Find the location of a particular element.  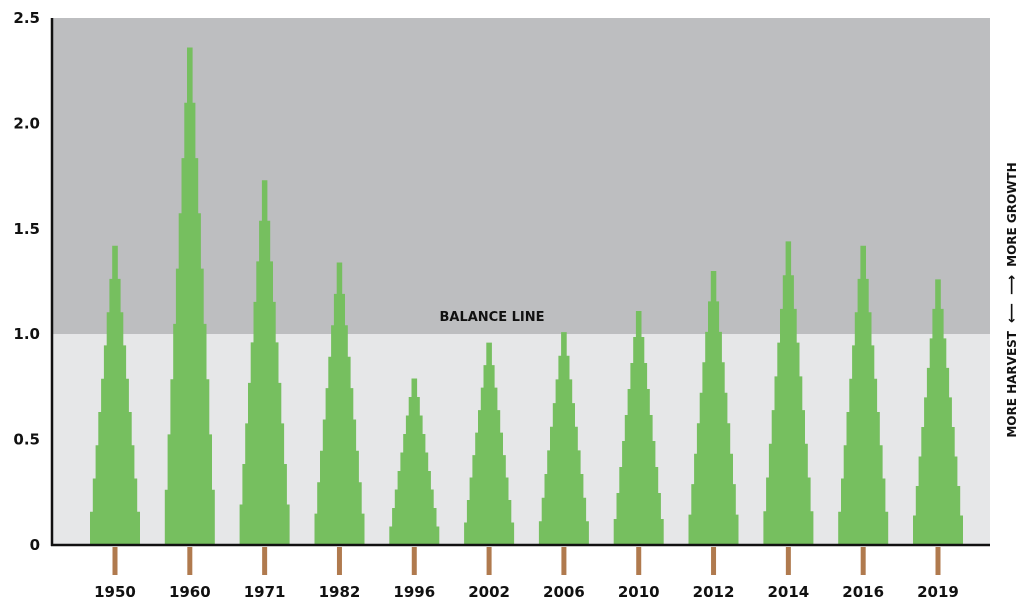

tree-bar-1996 is located at coordinates (414, 461).